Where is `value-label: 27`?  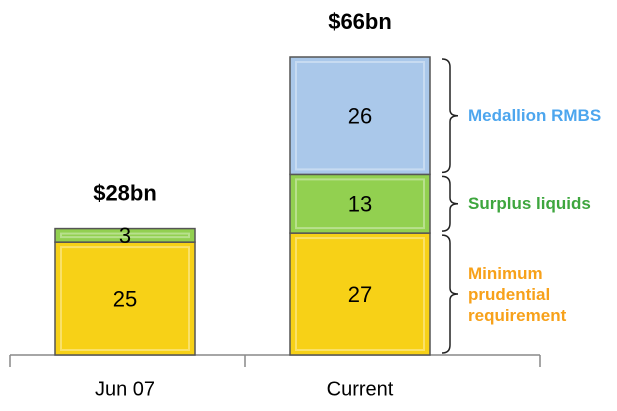
value-label: 27 is located at coordinates (360, 294).